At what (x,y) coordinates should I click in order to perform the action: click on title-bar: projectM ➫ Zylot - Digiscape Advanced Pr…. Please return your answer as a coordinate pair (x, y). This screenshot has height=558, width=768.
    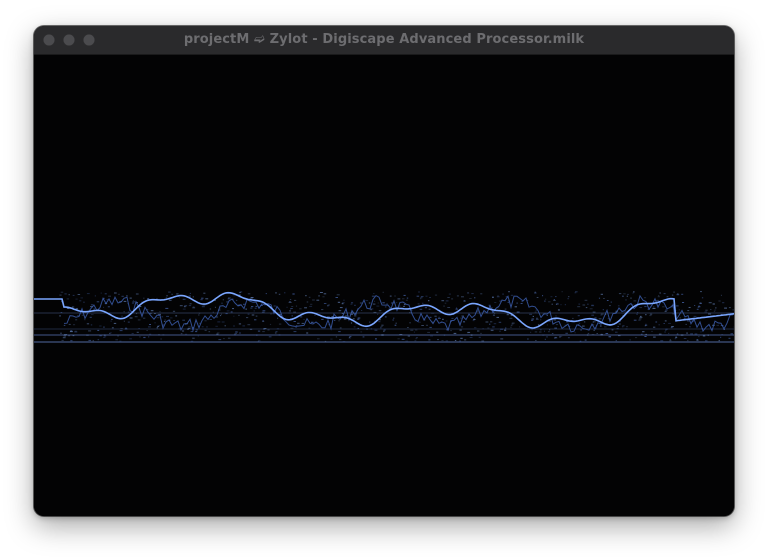
    Looking at the image, I should click on (384, 40).